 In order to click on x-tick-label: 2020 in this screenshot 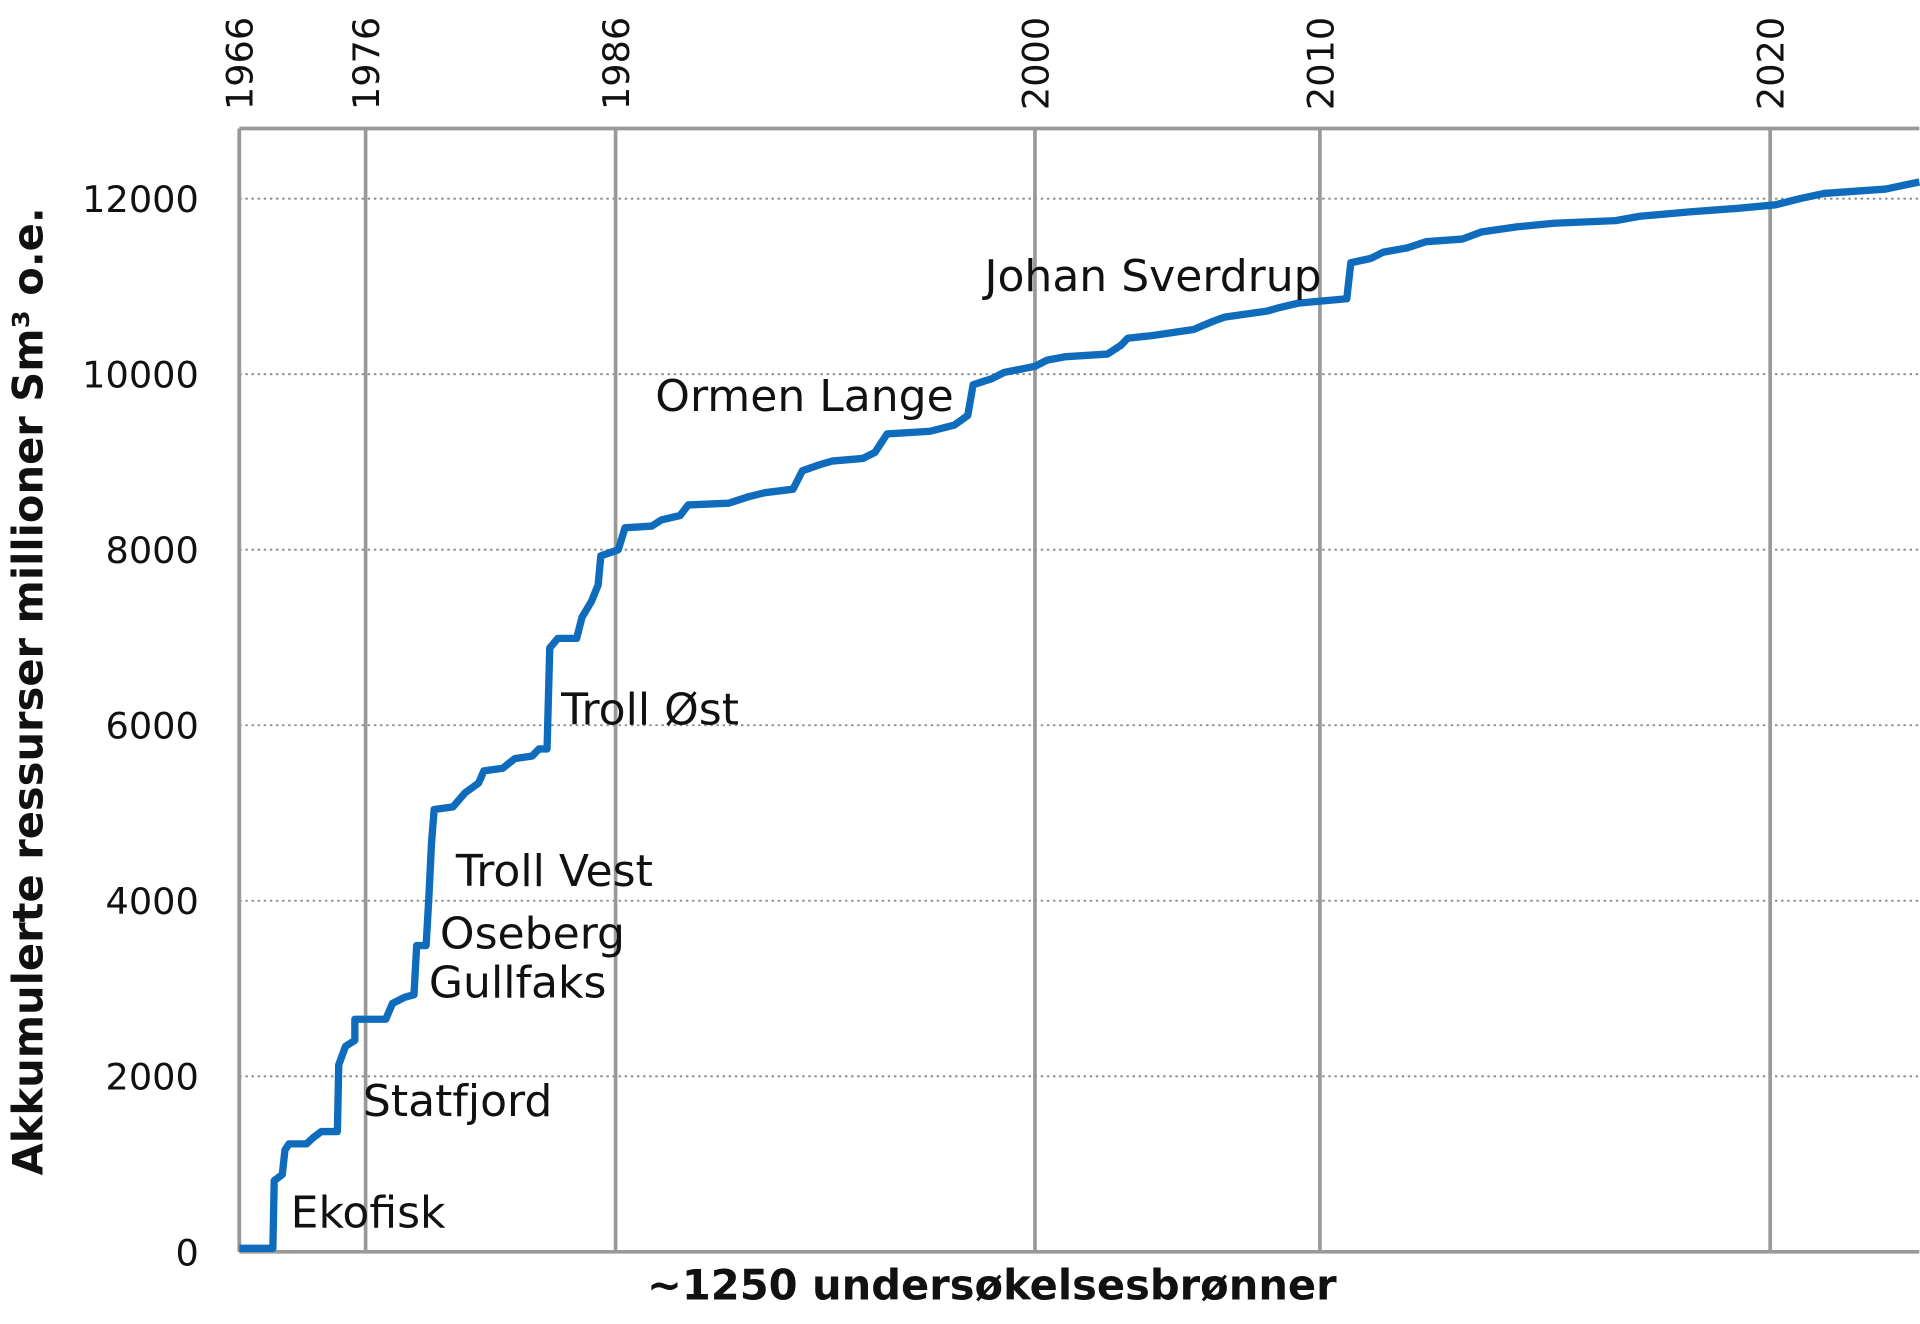, I will do `click(1771, 63)`.